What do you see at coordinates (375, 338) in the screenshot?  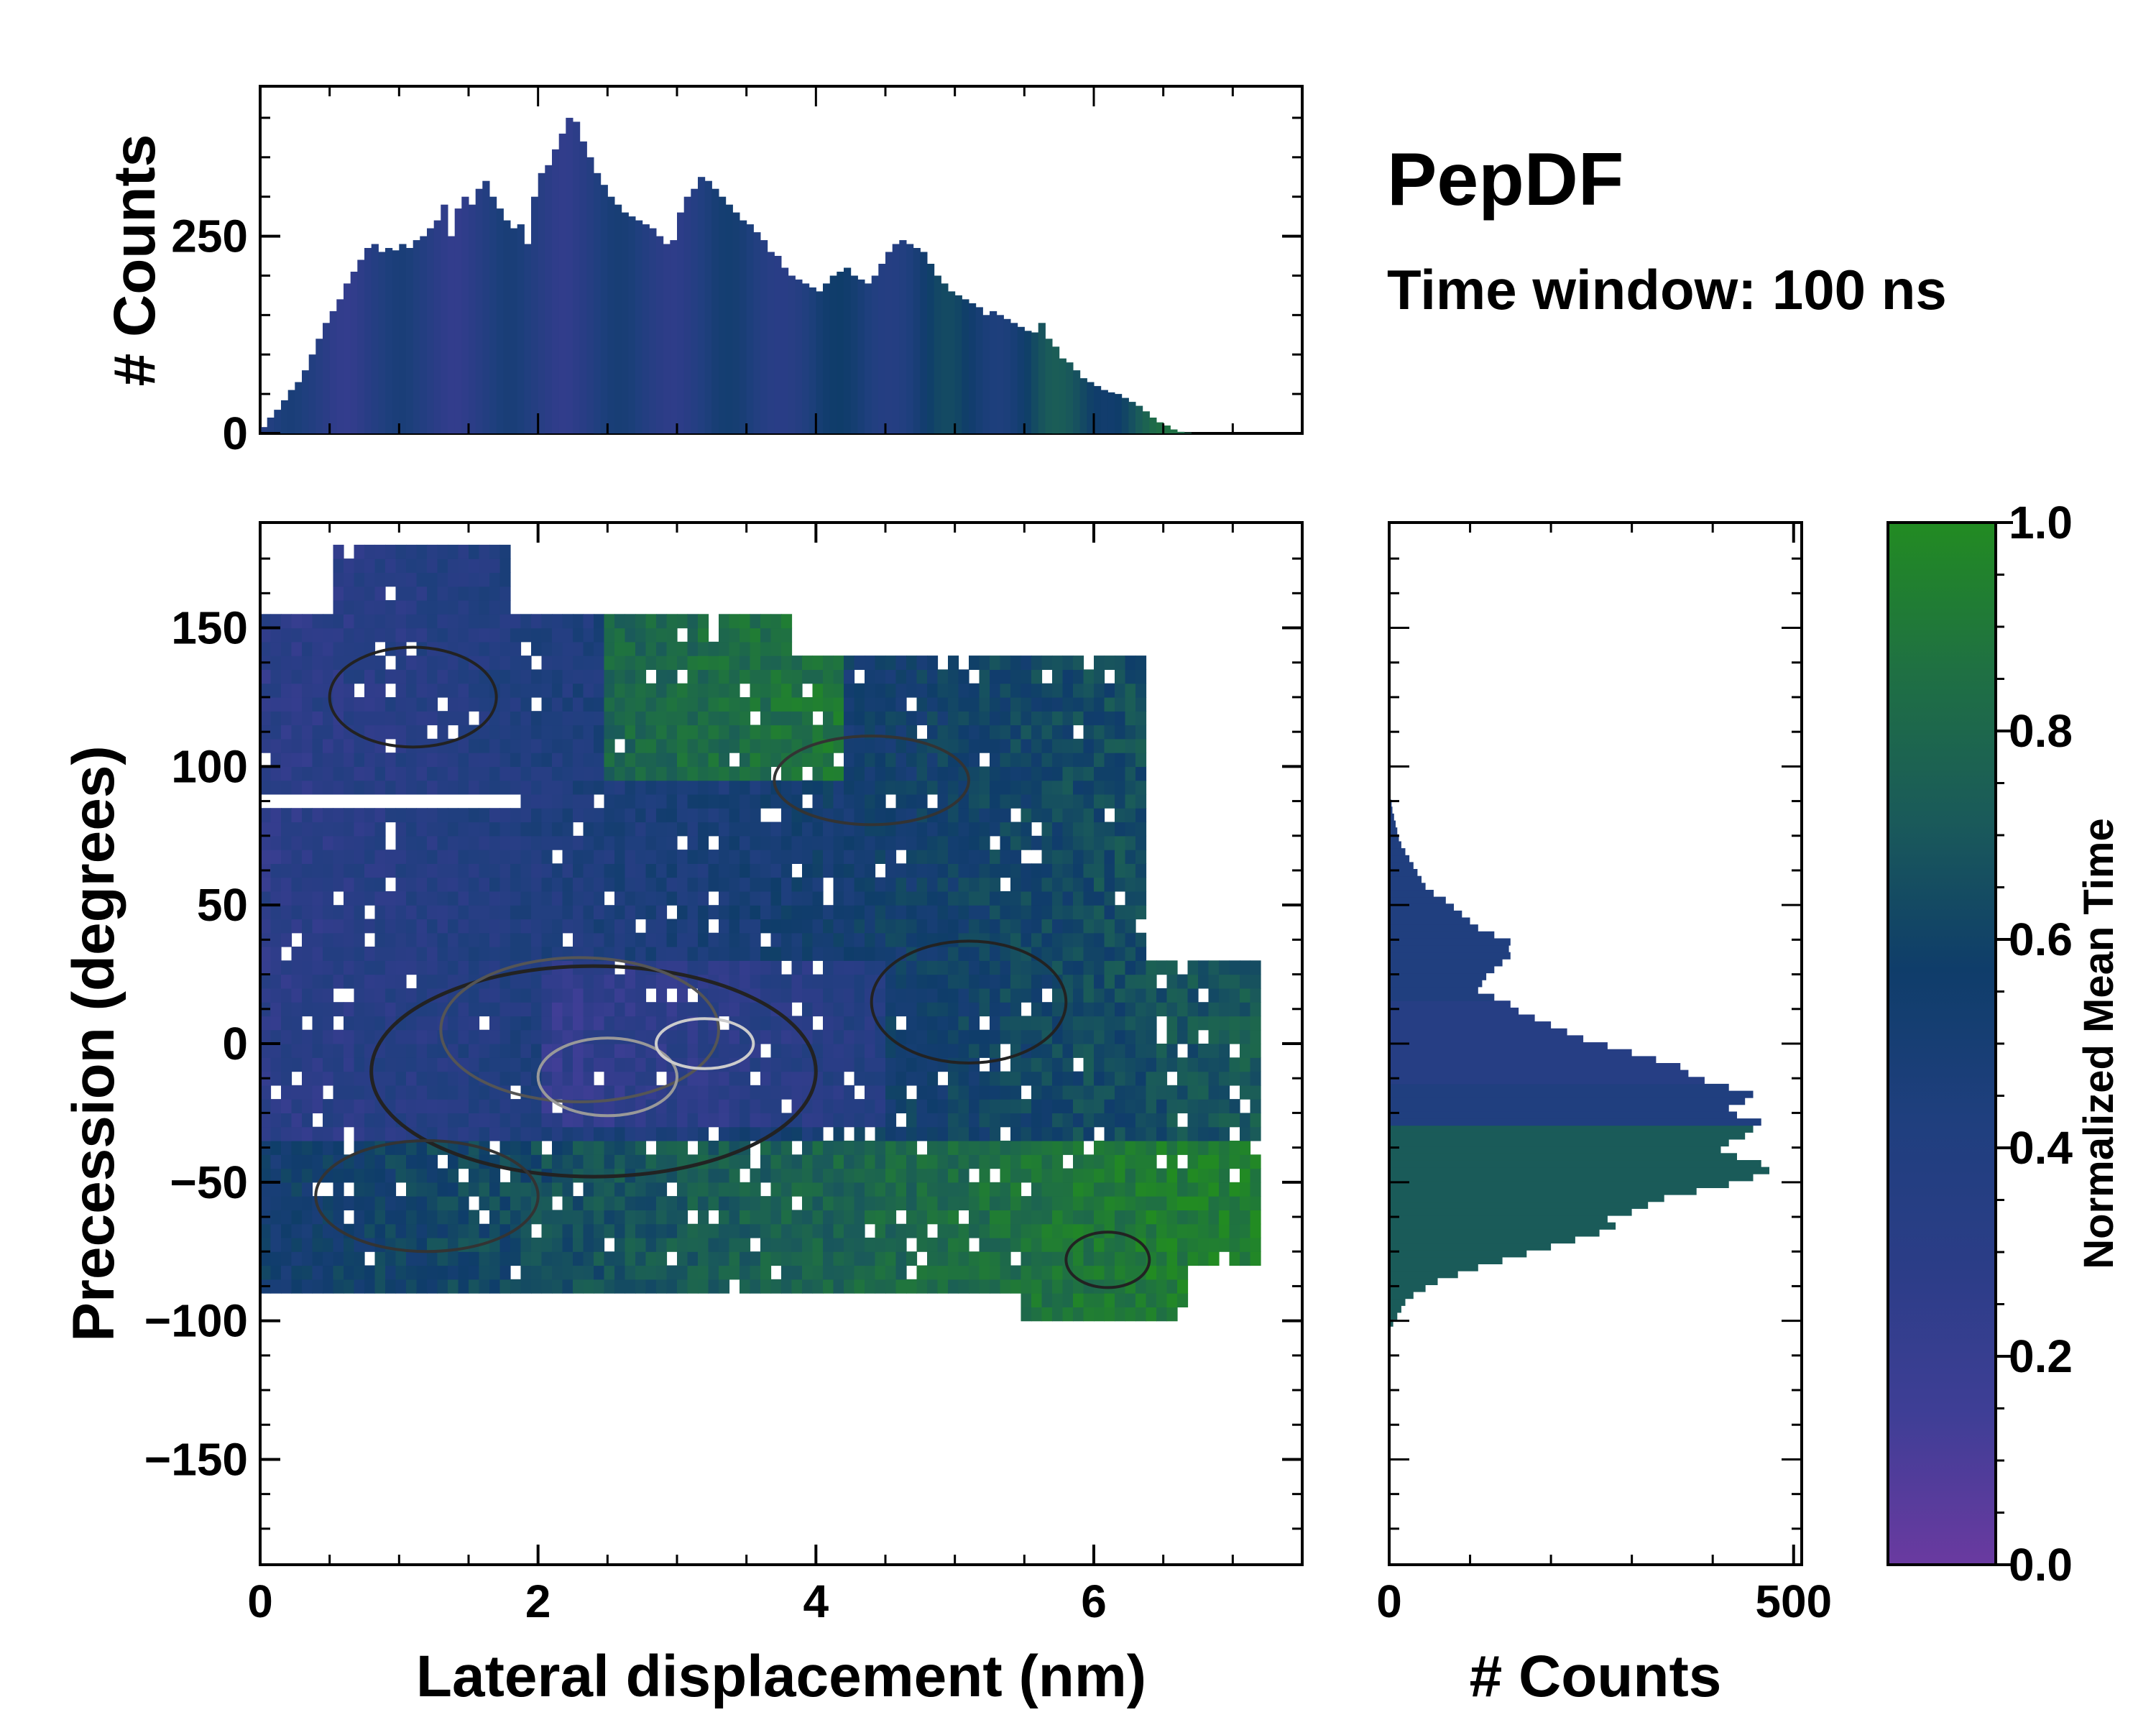 I see `top-histogram-bar` at bounding box center [375, 338].